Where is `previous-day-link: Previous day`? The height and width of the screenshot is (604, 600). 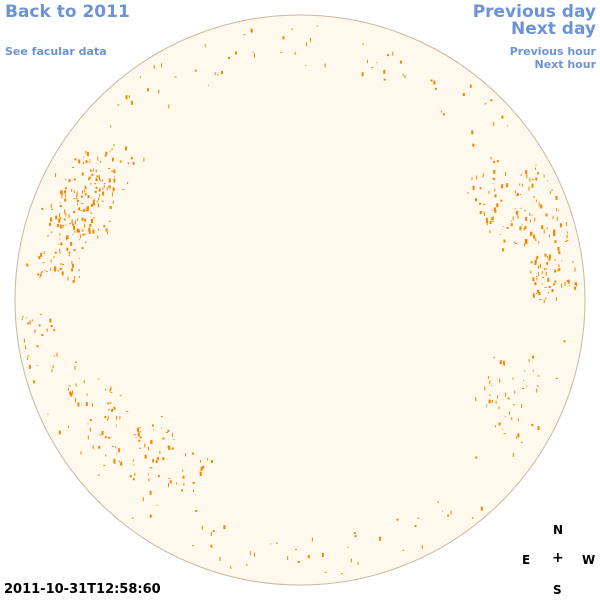 previous-day-link: Previous day is located at coordinates (534, 12).